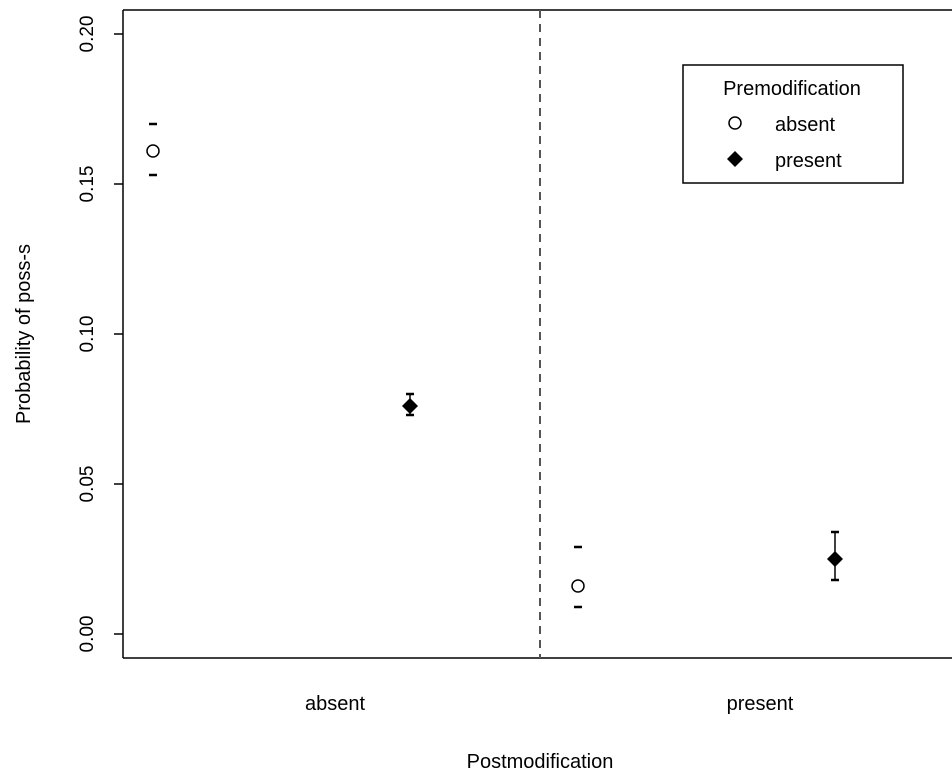  Describe the element at coordinates (24, 334) in the screenshot. I see `y-axis-title: Probability of poss-s` at that location.